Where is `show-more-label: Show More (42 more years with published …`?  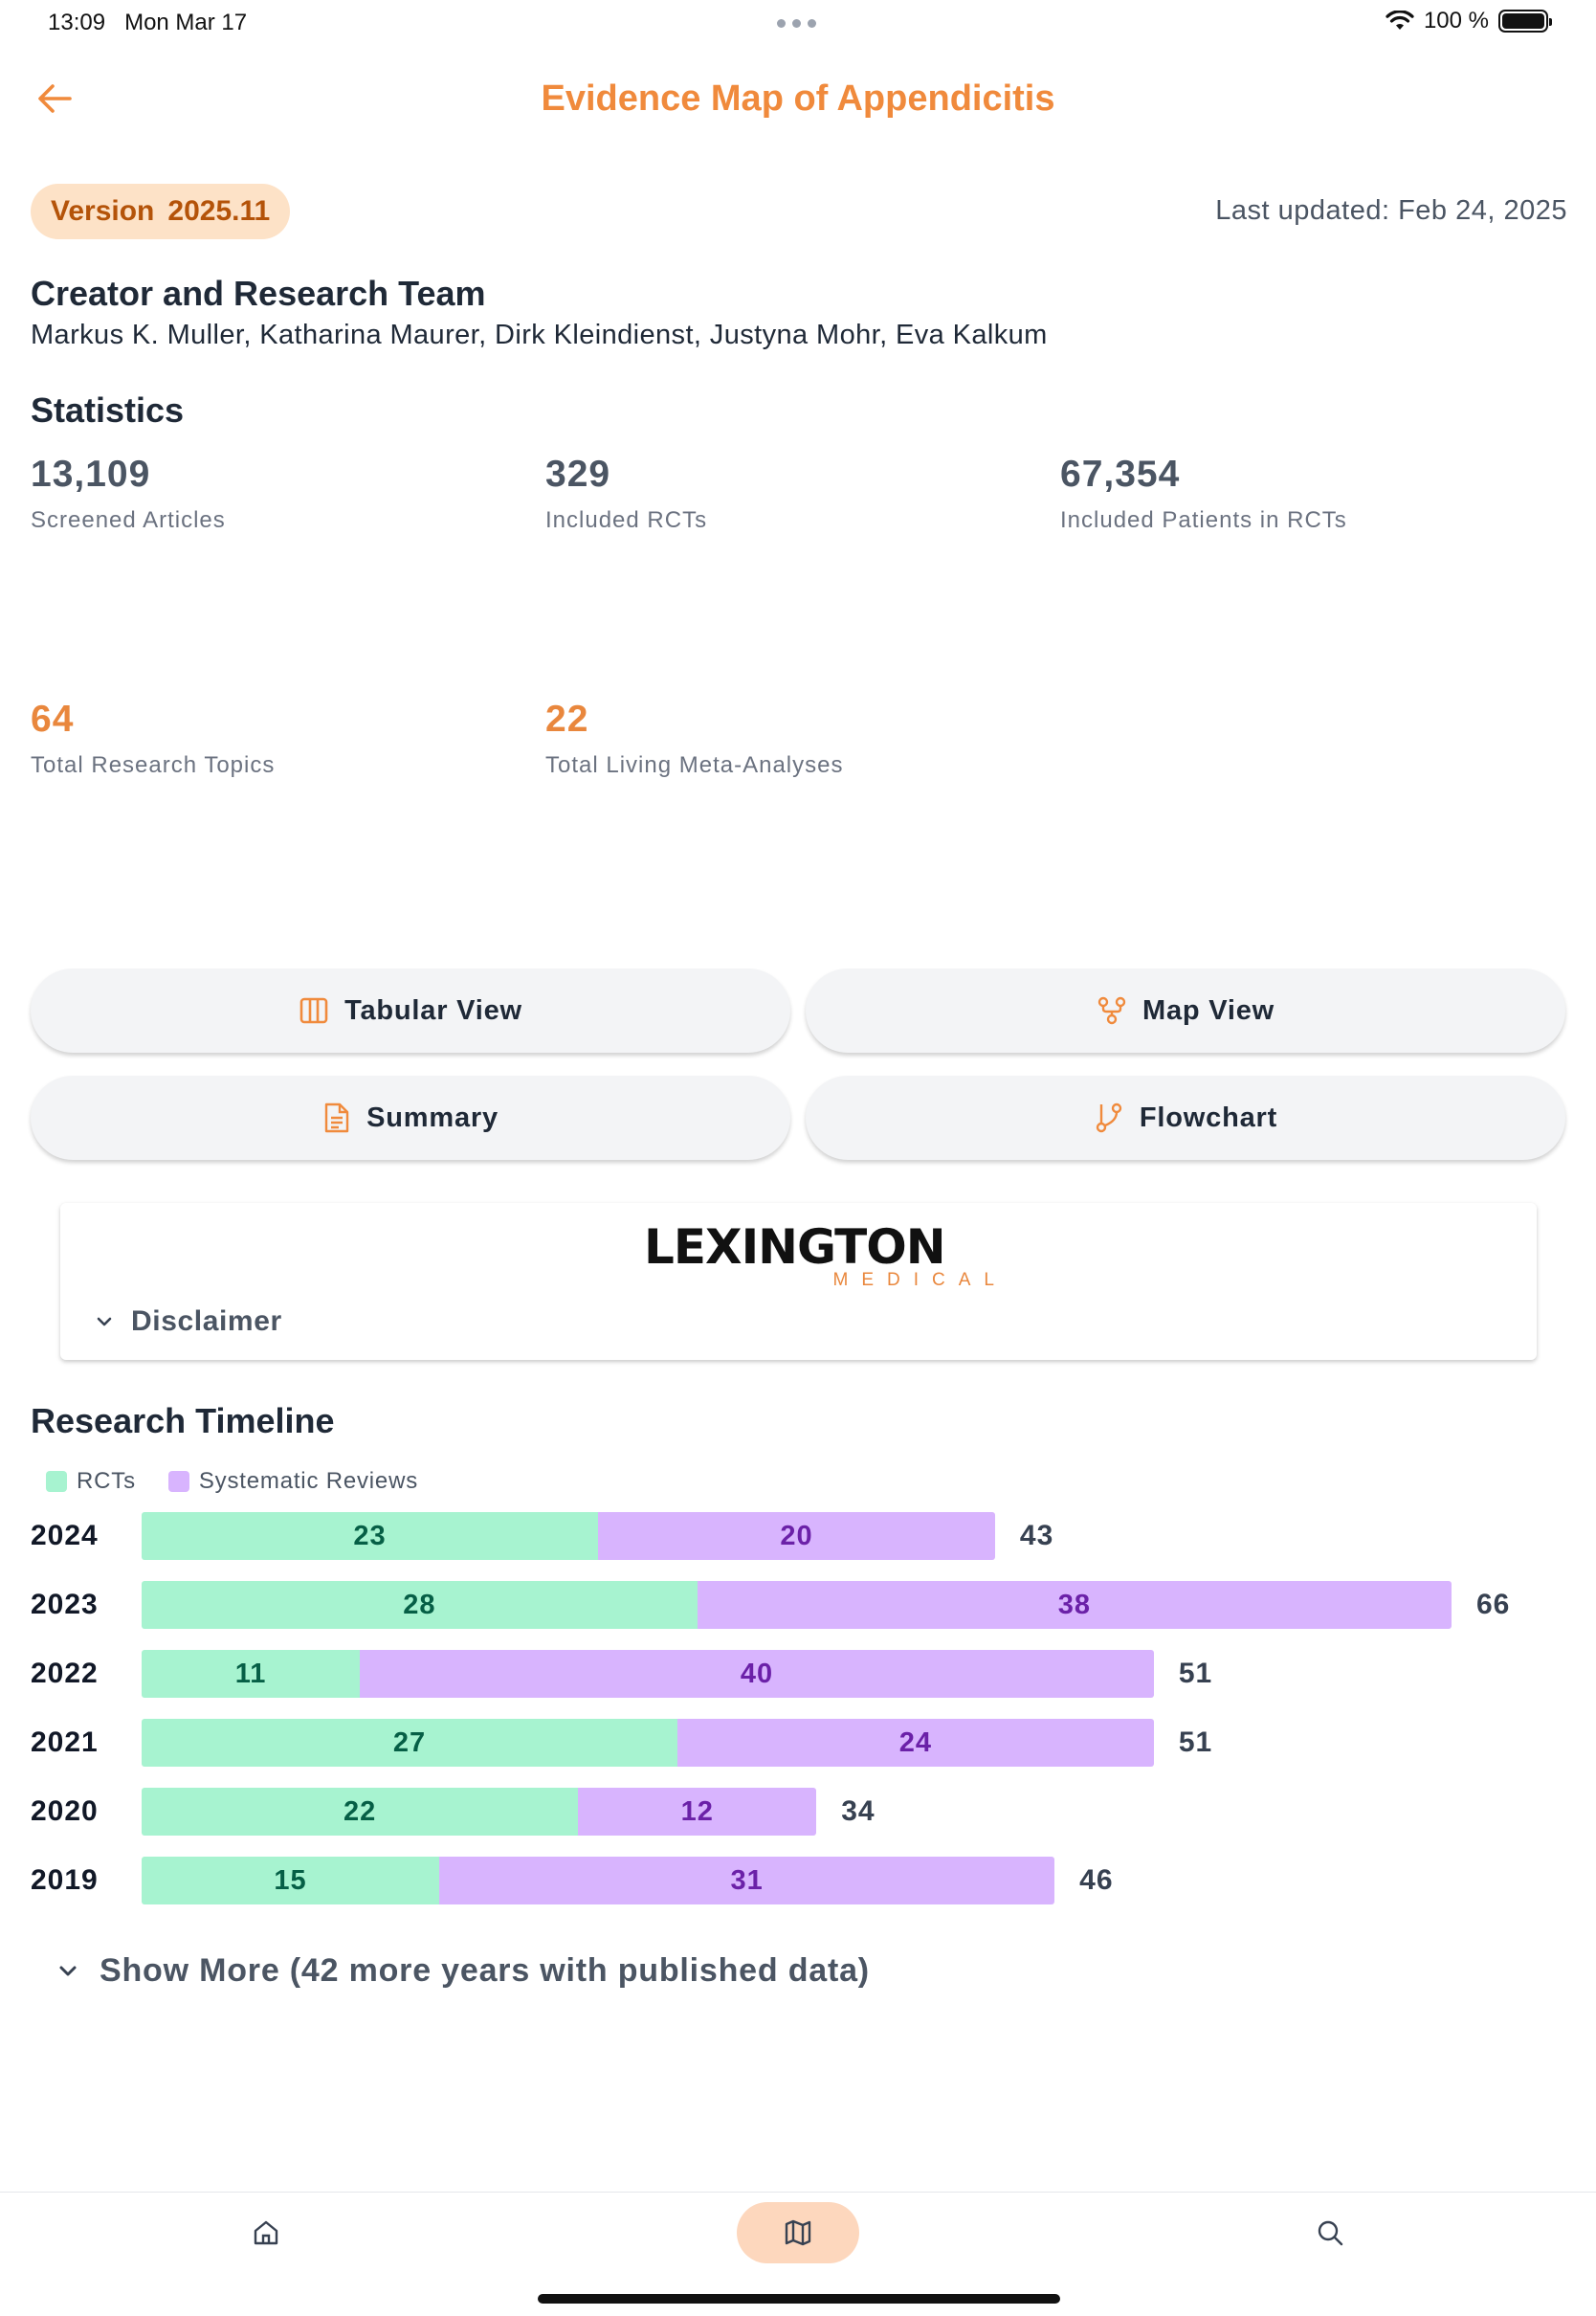
show-more-label: Show More (42 more years with published … is located at coordinates (485, 1971).